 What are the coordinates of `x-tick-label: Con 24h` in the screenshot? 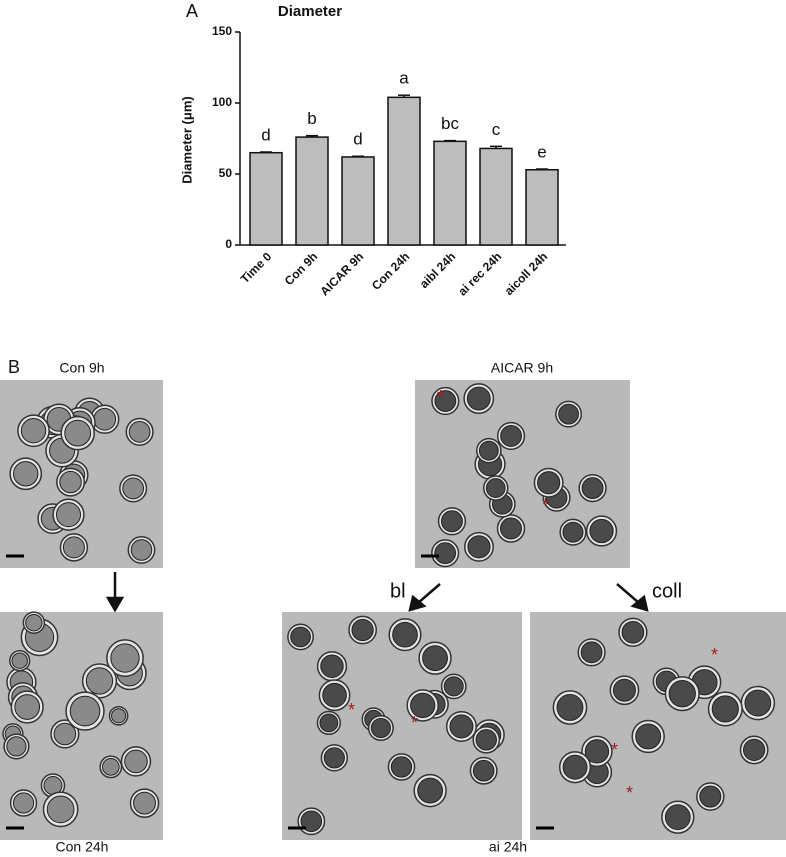 It's located at (390, 270).